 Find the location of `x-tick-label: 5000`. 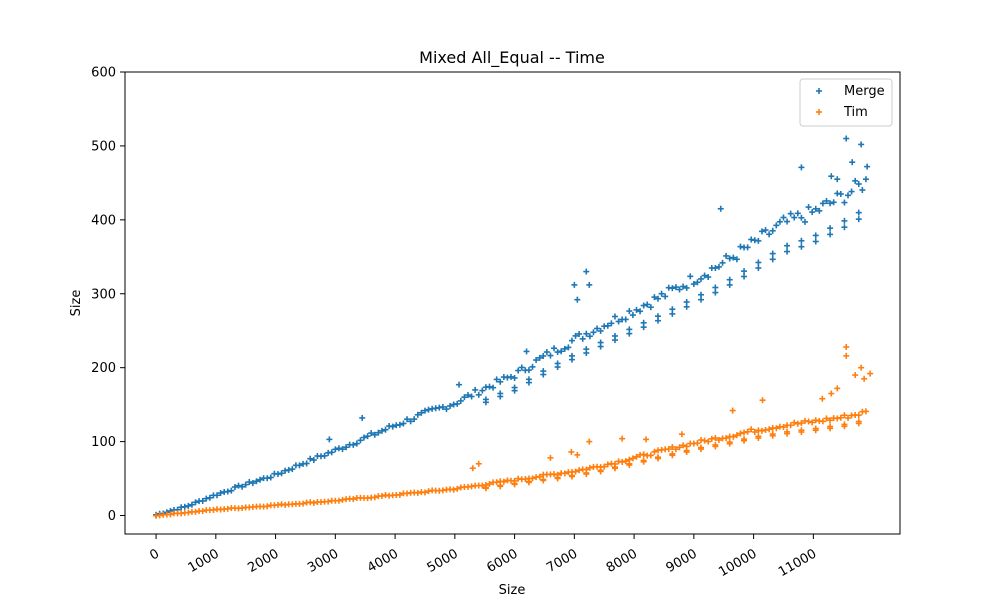

x-tick-label: 5000 is located at coordinates (443, 561).